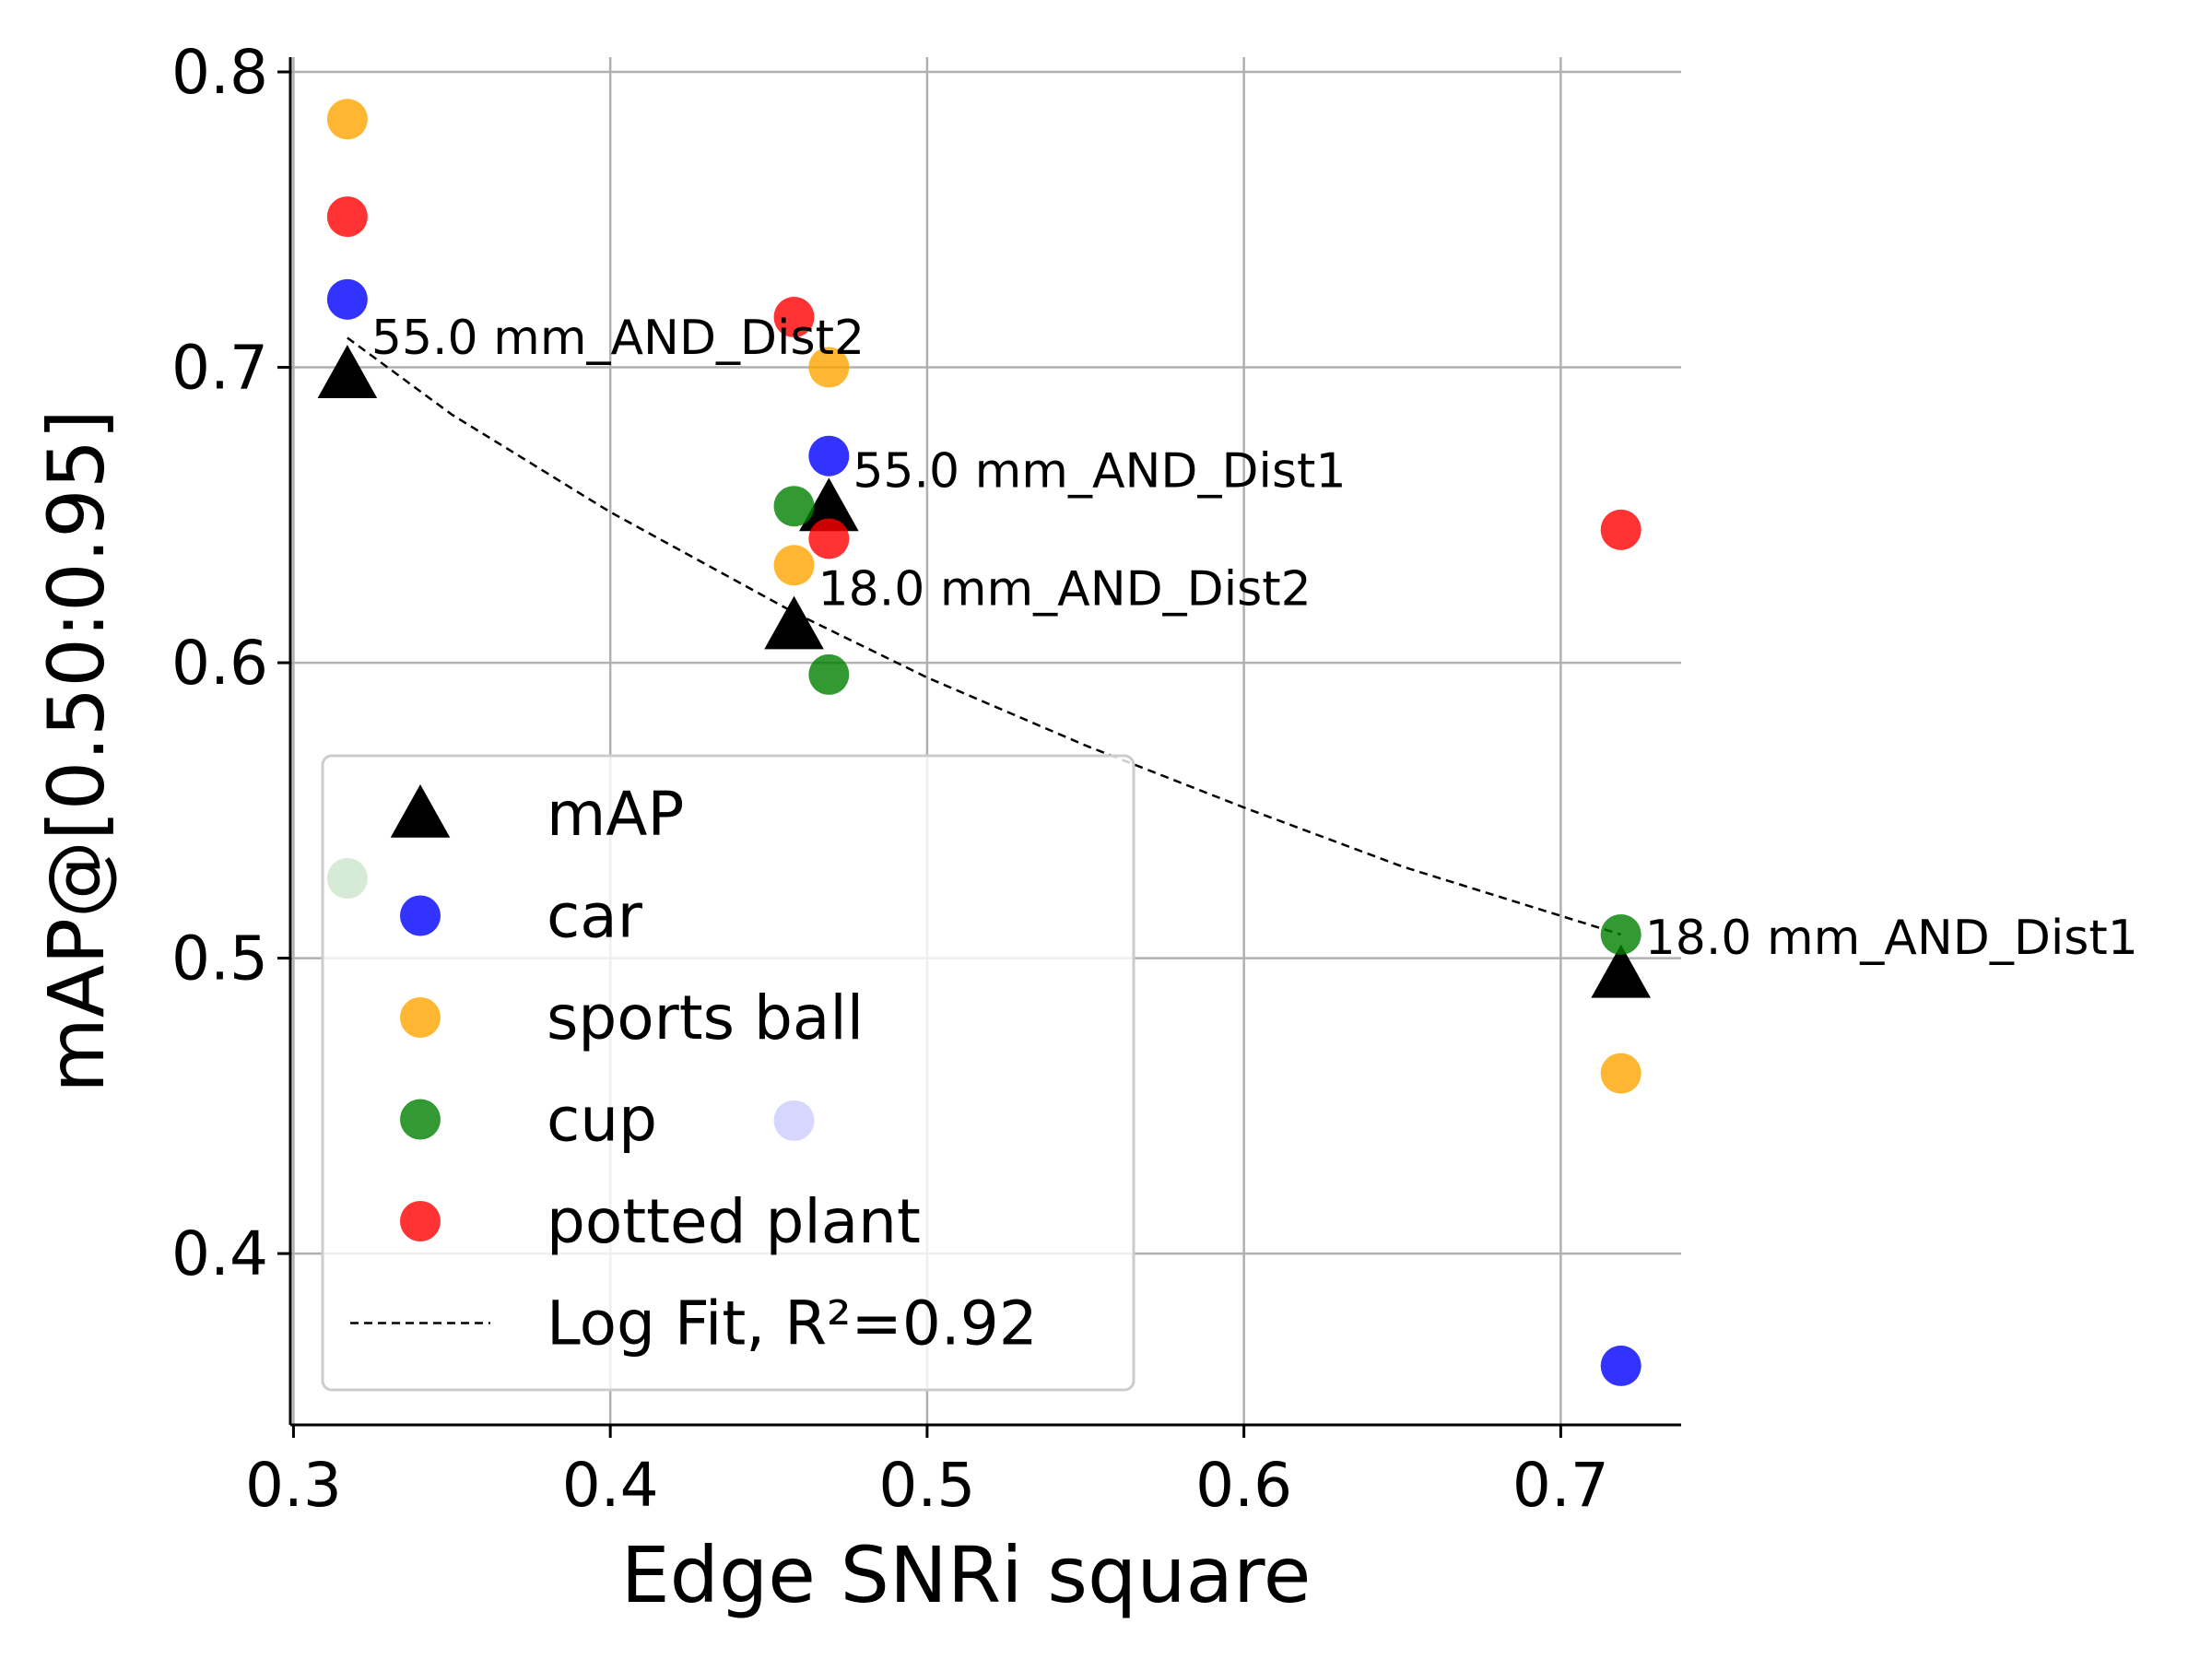 The image size is (2212, 1659). Describe the element at coordinates (1891, 938) in the screenshot. I see `point-annotation: 18.0 mm_AND_Dist1` at that location.